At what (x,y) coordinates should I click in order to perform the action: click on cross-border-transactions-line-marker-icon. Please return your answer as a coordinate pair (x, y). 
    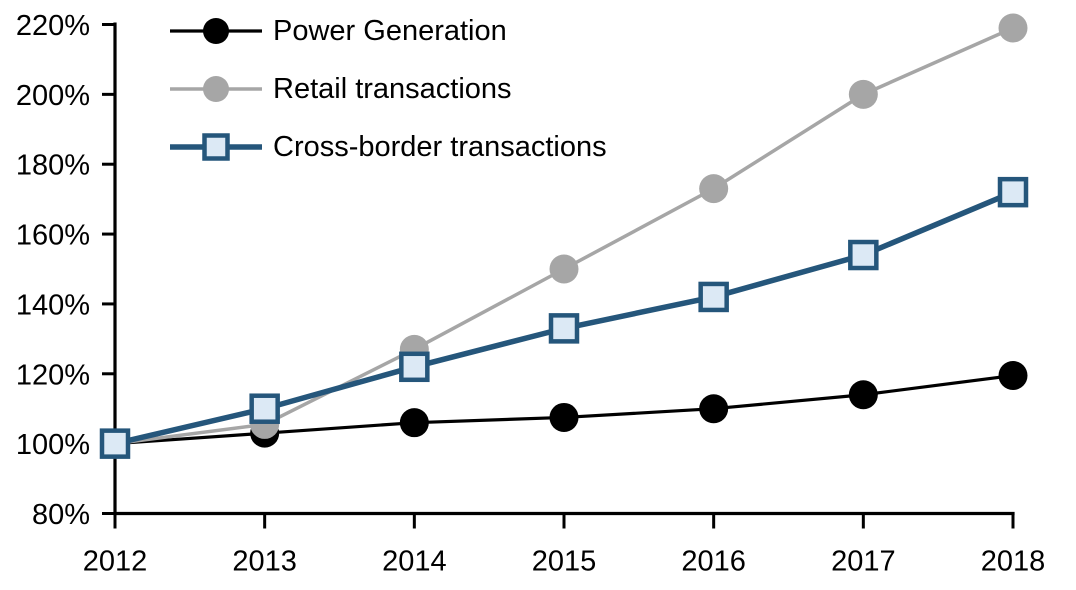
    Looking at the image, I should click on (216, 147).